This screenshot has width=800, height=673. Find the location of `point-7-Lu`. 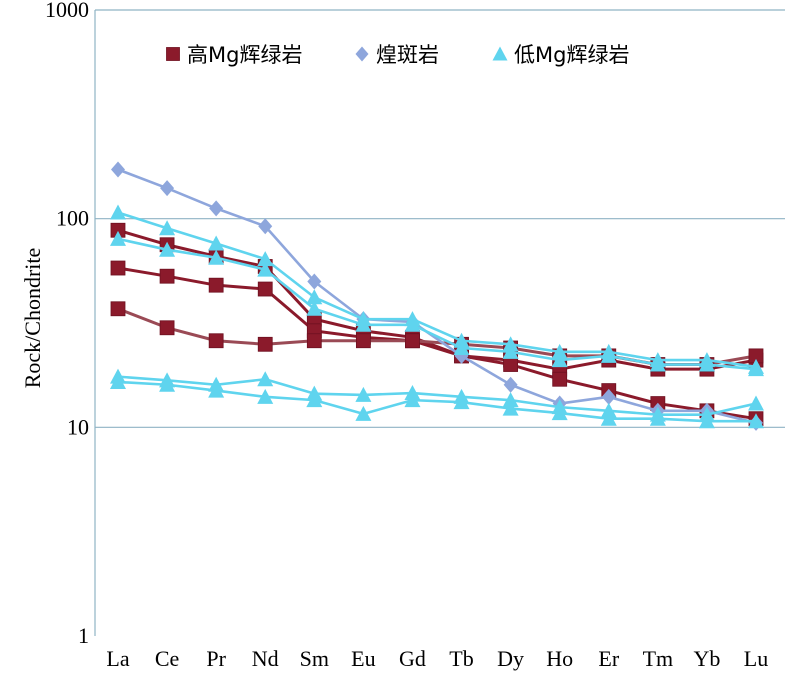

point-7-Lu is located at coordinates (756, 421).